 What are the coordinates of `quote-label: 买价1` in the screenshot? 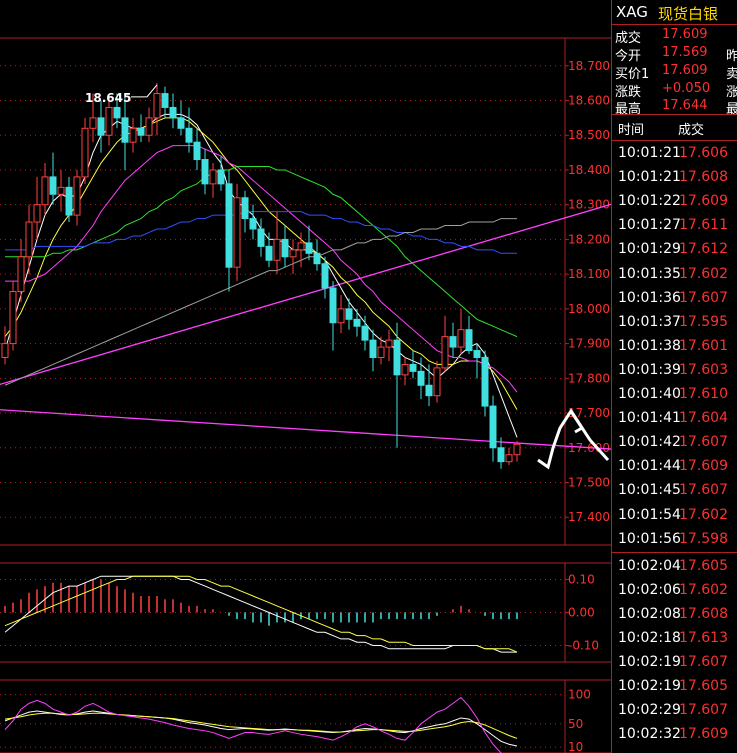 It's located at (632, 74).